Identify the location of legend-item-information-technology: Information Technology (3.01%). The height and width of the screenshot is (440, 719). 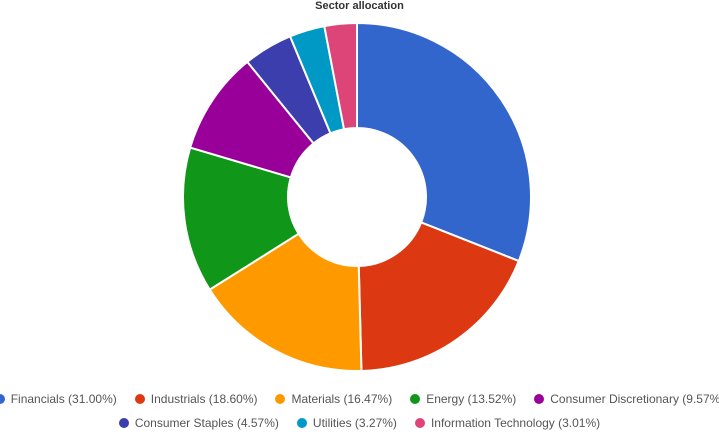
(507, 423).